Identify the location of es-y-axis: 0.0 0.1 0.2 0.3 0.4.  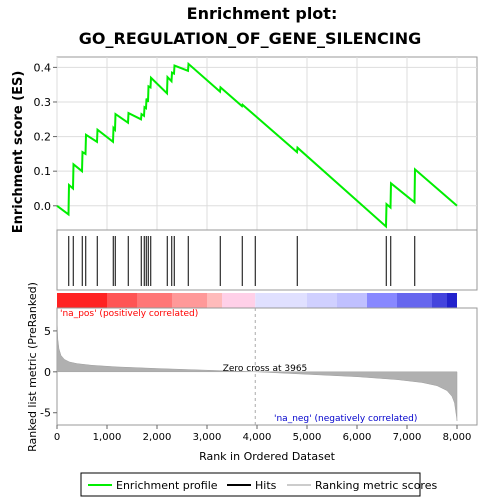
(45, 137).